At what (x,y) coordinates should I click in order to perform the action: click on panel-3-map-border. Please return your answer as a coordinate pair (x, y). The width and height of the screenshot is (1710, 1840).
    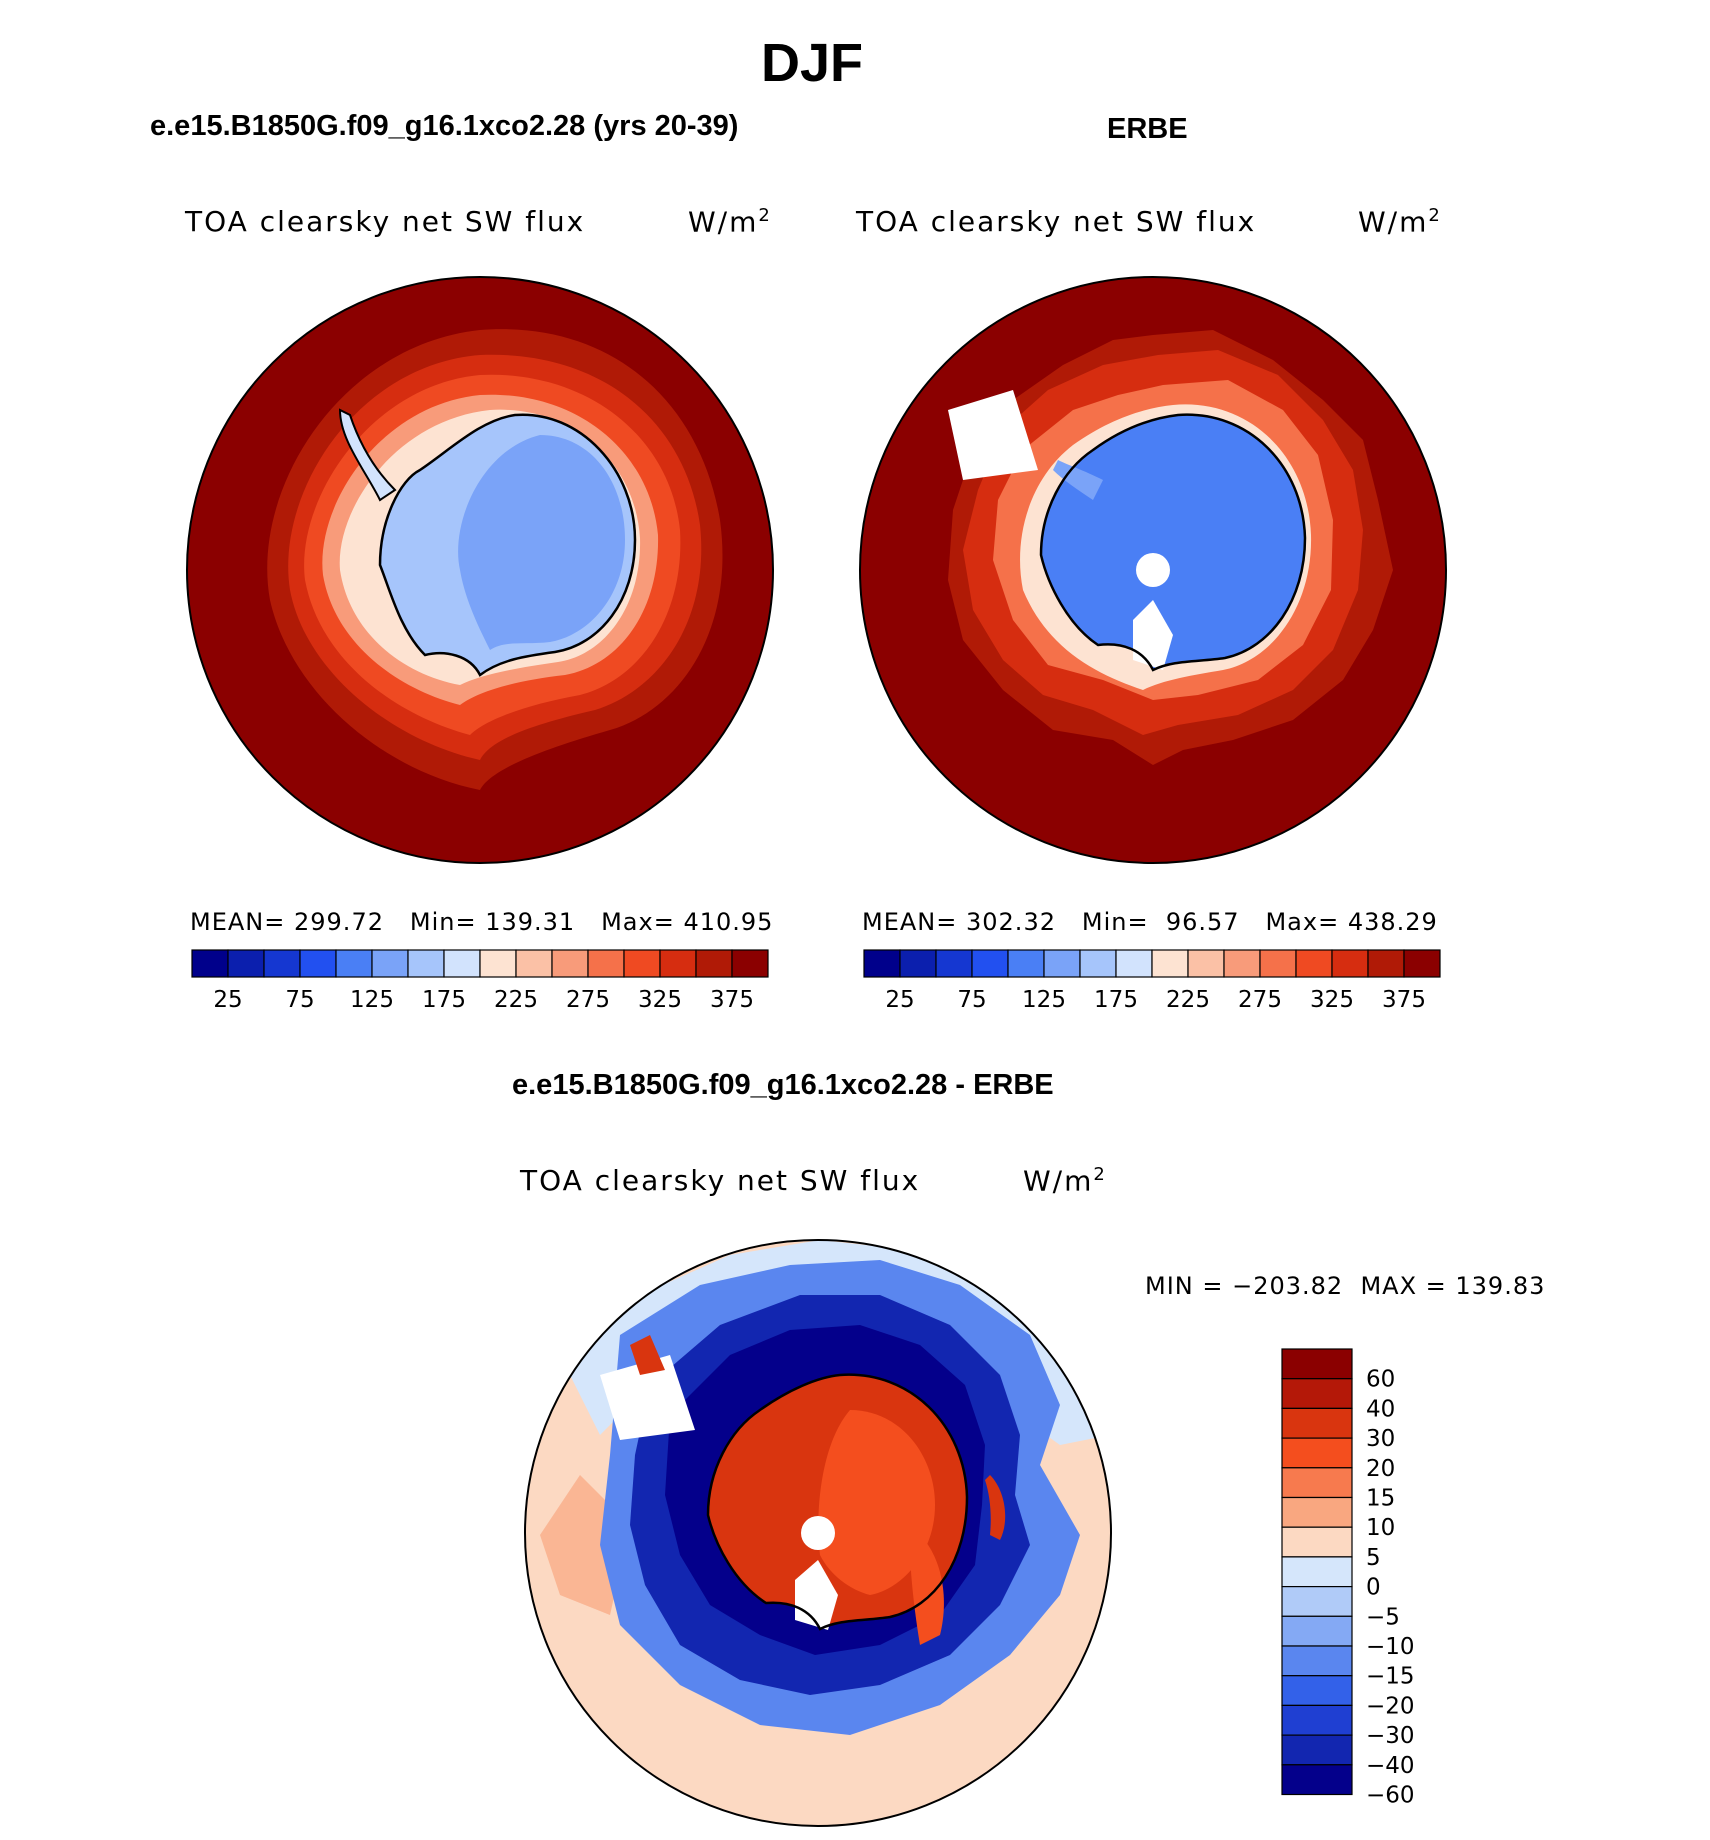
    Looking at the image, I should click on (818, 1533).